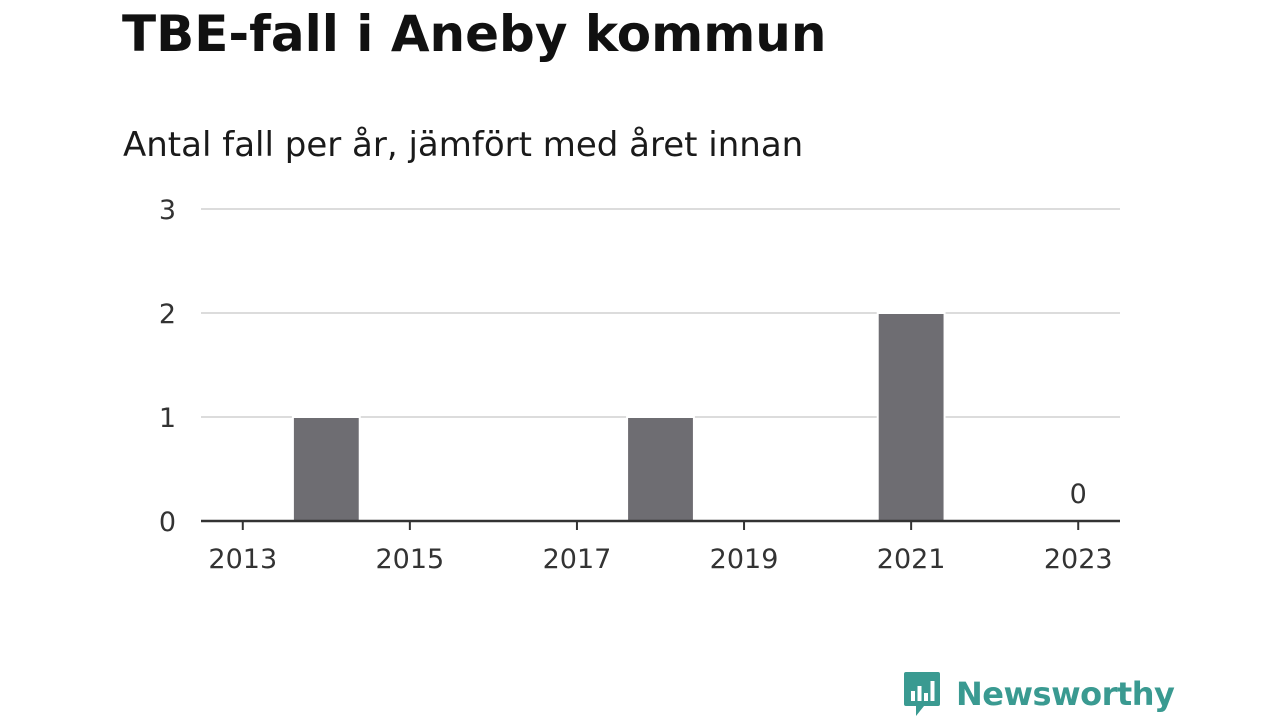 The width and height of the screenshot is (1280, 720). What do you see at coordinates (577, 559) in the screenshot?
I see `x-tick-label: 2017` at bounding box center [577, 559].